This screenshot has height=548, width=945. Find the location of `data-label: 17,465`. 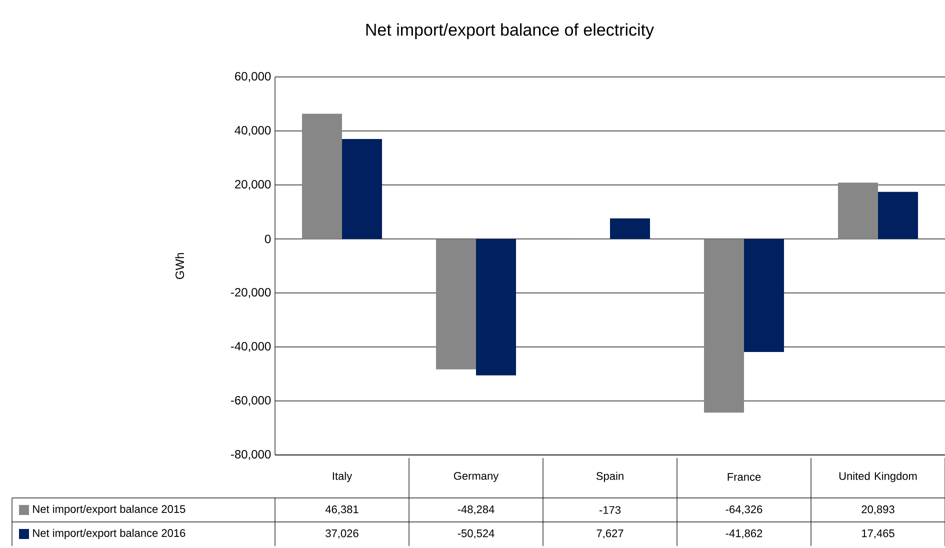

data-label: 17,465 is located at coordinates (878, 534).